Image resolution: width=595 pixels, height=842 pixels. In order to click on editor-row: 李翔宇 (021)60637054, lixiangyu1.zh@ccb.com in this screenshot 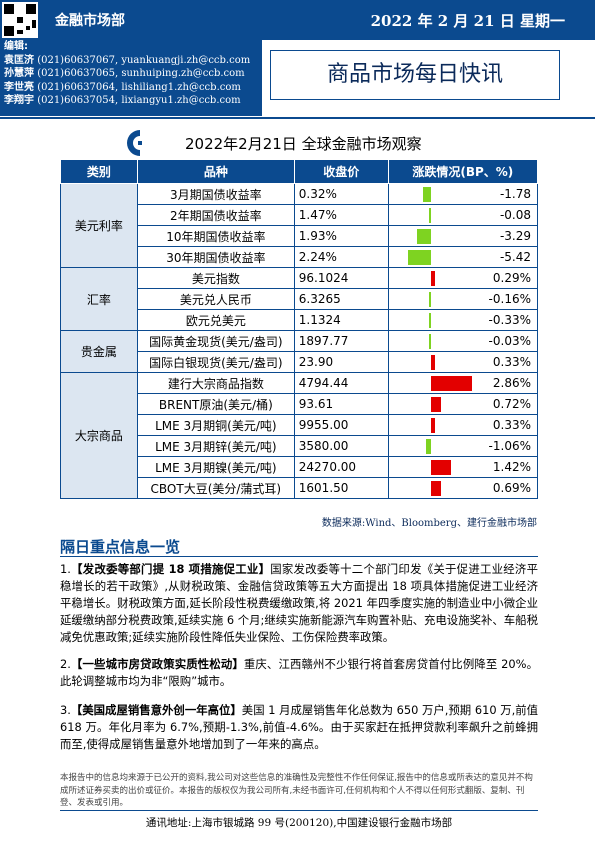, I will do `click(122, 100)`.